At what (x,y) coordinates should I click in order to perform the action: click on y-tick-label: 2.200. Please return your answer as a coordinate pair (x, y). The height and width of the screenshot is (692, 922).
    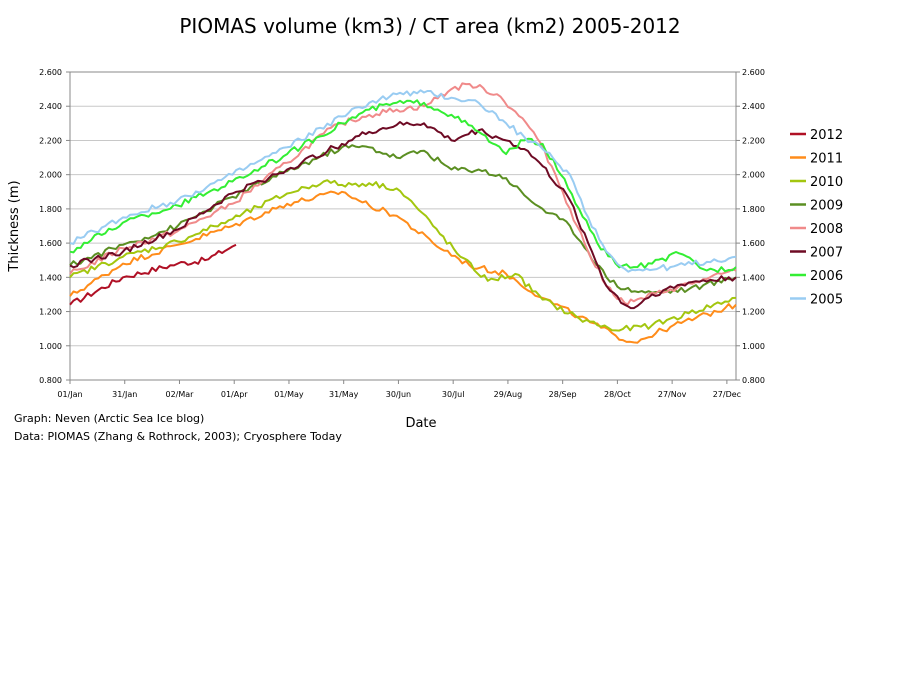
    Looking at the image, I should click on (50, 140).